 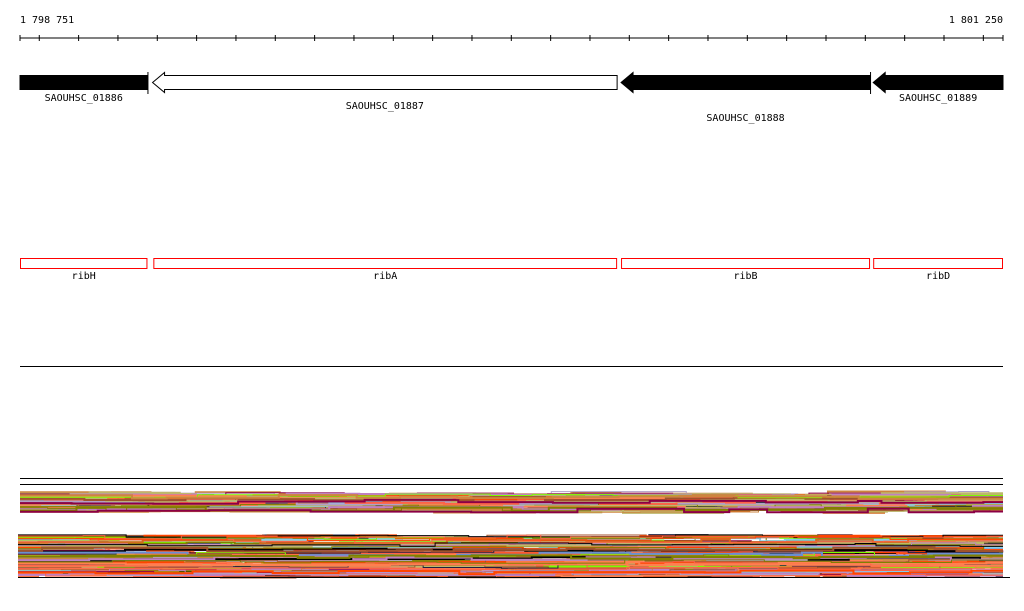 What do you see at coordinates (976, 20) in the screenshot?
I see `ruler-end-label: 1 801 250` at bounding box center [976, 20].